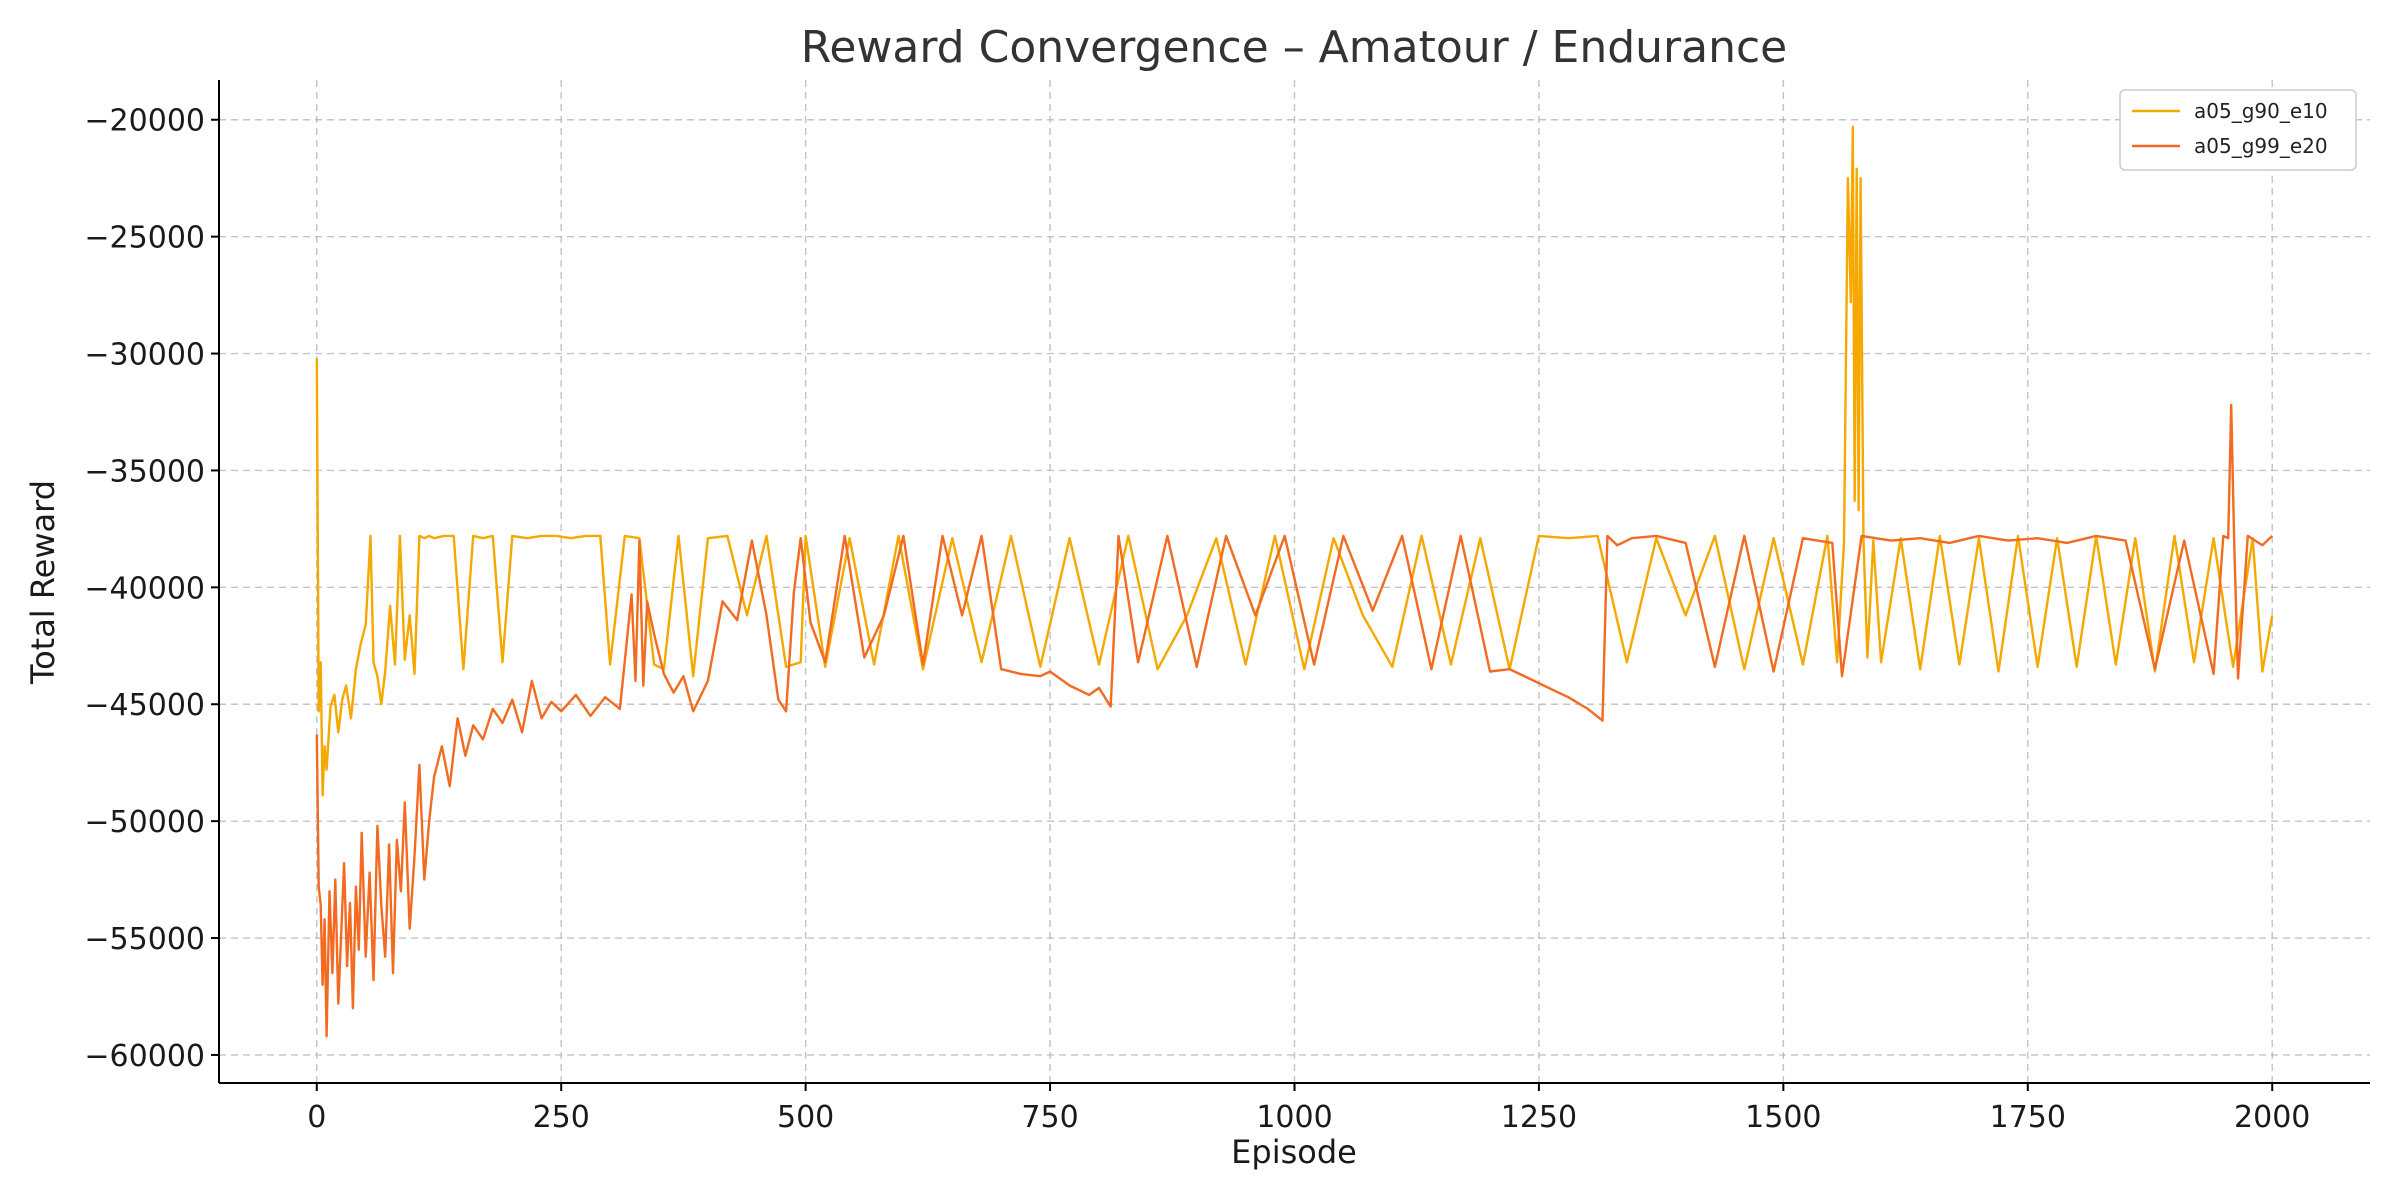 This screenshot has height=1200, width=2400. I want to click on legend: a05_g90_e10 a05_g99_e20, so click(2238, 130).